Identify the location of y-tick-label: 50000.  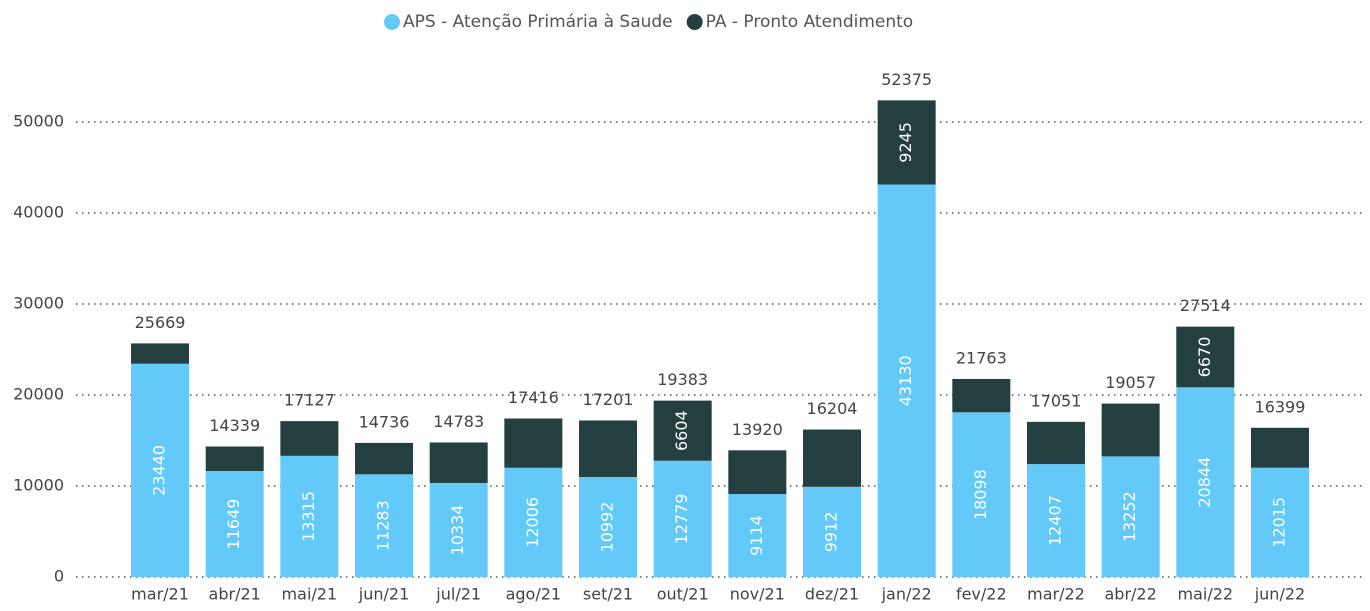
(38, 121).